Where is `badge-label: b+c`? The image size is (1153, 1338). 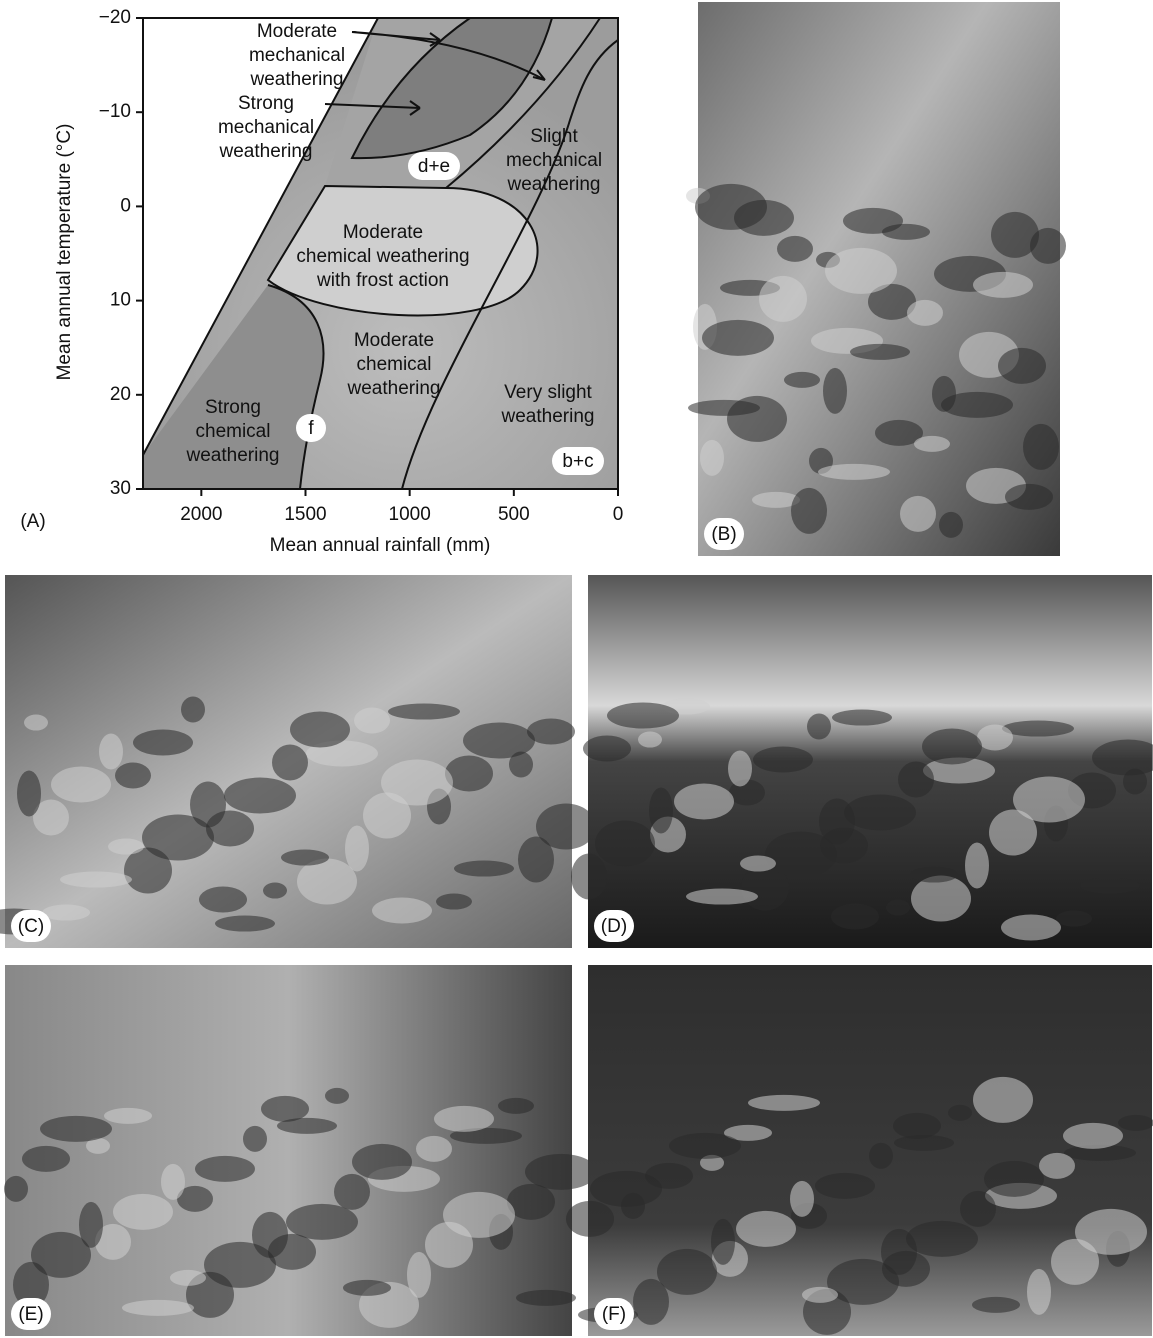
badge-label: b+c is located at coordinates (577, 461).